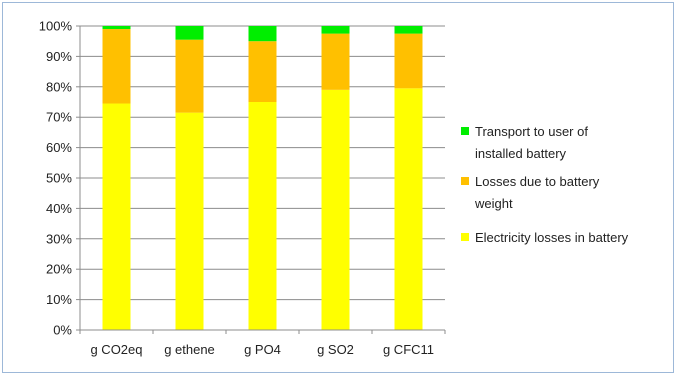 The width and height of the screenshot is (677, 376). I want to click on y-tick-label: 30%, so click(59, 238).